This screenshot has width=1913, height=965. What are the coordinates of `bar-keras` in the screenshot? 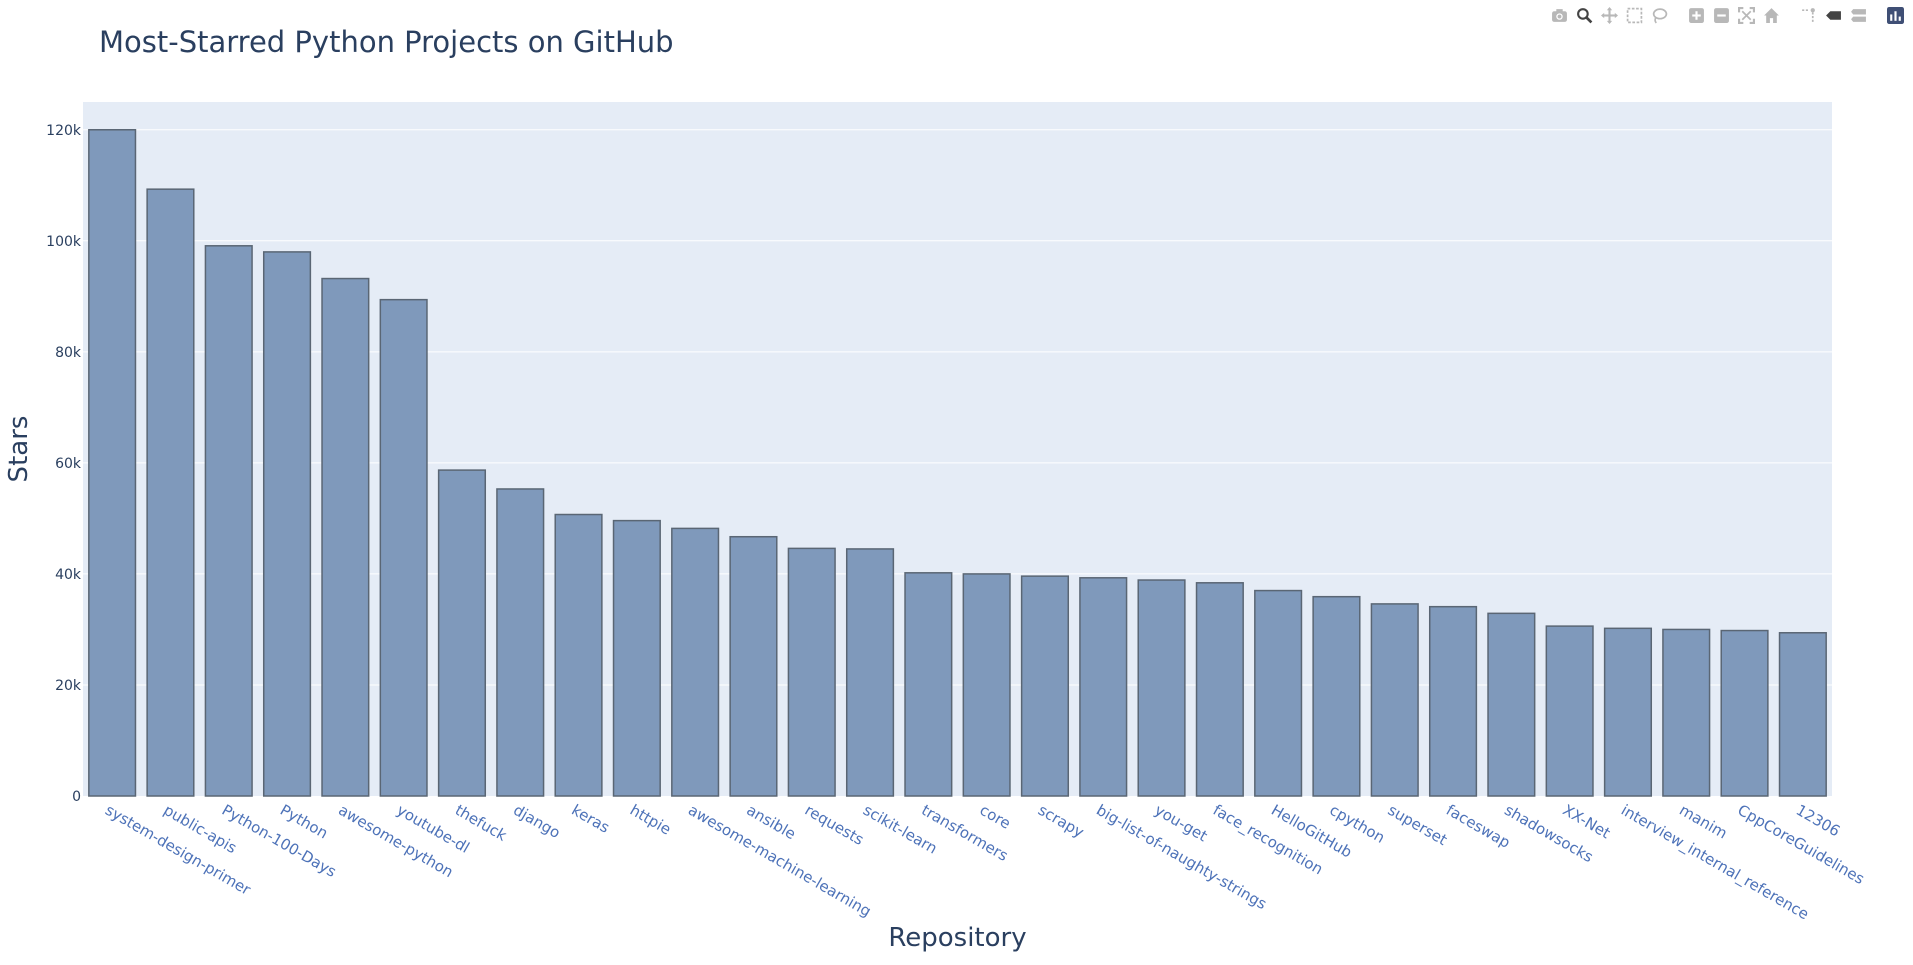 It's located at (578, 655).